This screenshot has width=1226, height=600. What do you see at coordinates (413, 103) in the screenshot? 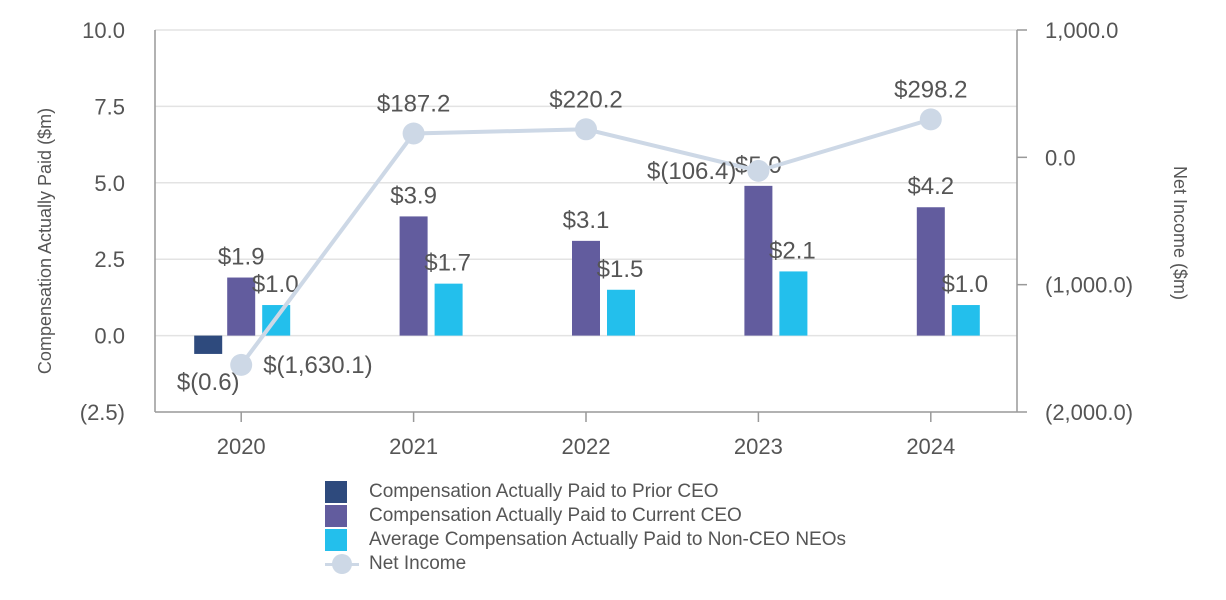
I see `data-label-net-income: $187.2` at bounding box center [413, 103].